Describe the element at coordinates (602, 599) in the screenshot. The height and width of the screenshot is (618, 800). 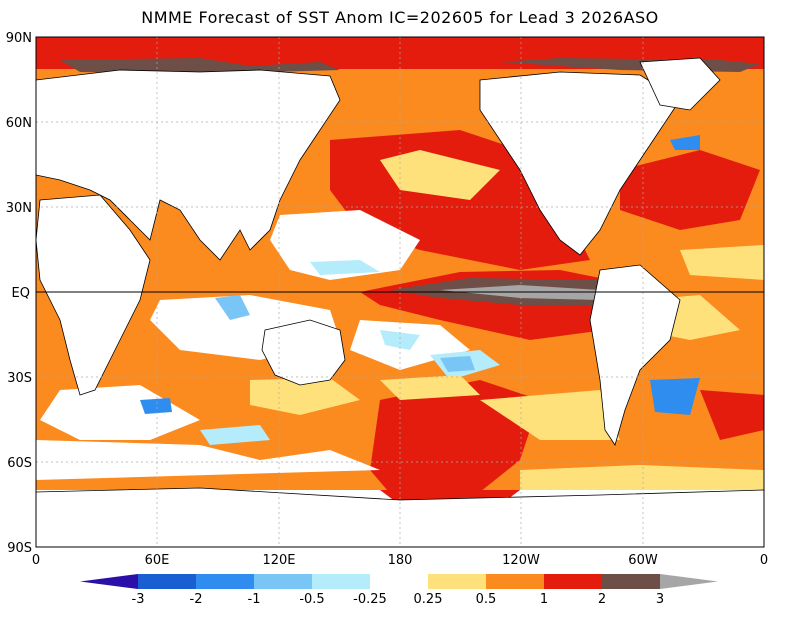
I see `colorbar-tick-label: 2` at that location.